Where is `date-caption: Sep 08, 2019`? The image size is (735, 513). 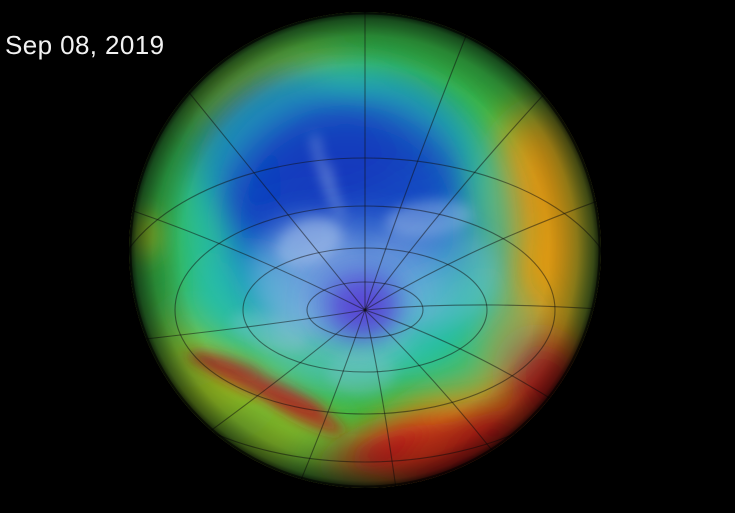
date-caption: Sep 08, 2019 is located at coordinates (85, 45).